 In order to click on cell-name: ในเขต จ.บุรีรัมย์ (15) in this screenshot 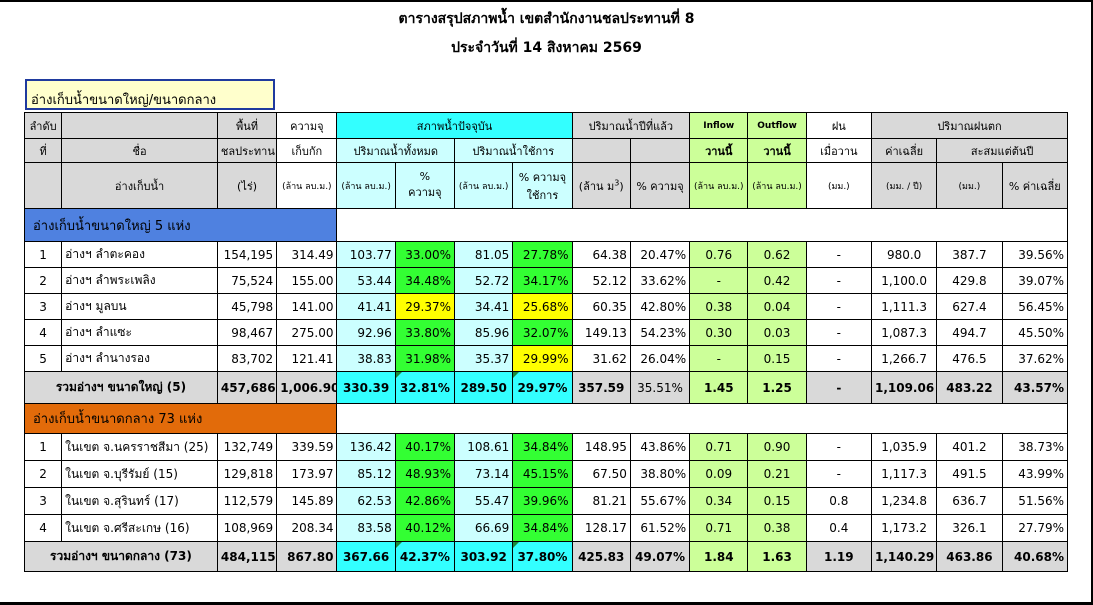, I will do `click(139, 474)`.